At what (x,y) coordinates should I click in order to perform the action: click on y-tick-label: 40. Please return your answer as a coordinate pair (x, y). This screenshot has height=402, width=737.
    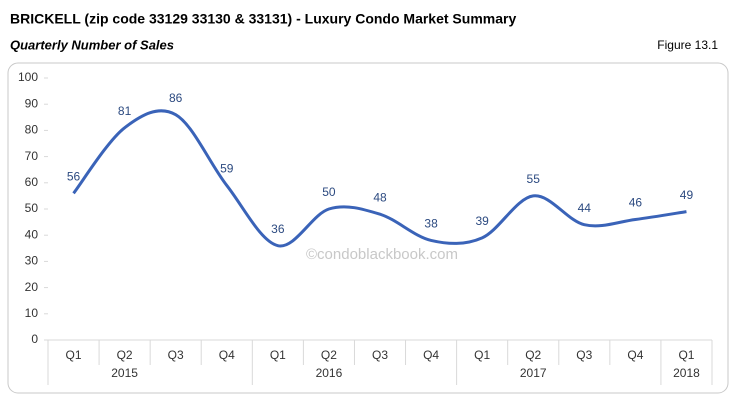
    Looking at the image, I should click on (32, 234).